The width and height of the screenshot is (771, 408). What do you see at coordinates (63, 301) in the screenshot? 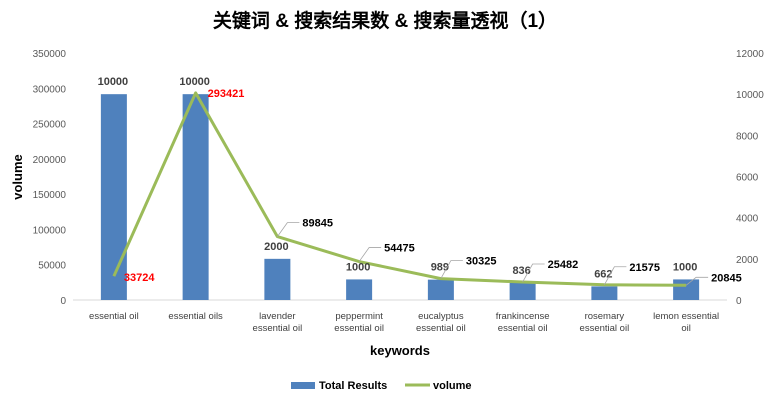
I see `left-axis-tick-label: 0` at bounding box center [63, 301].